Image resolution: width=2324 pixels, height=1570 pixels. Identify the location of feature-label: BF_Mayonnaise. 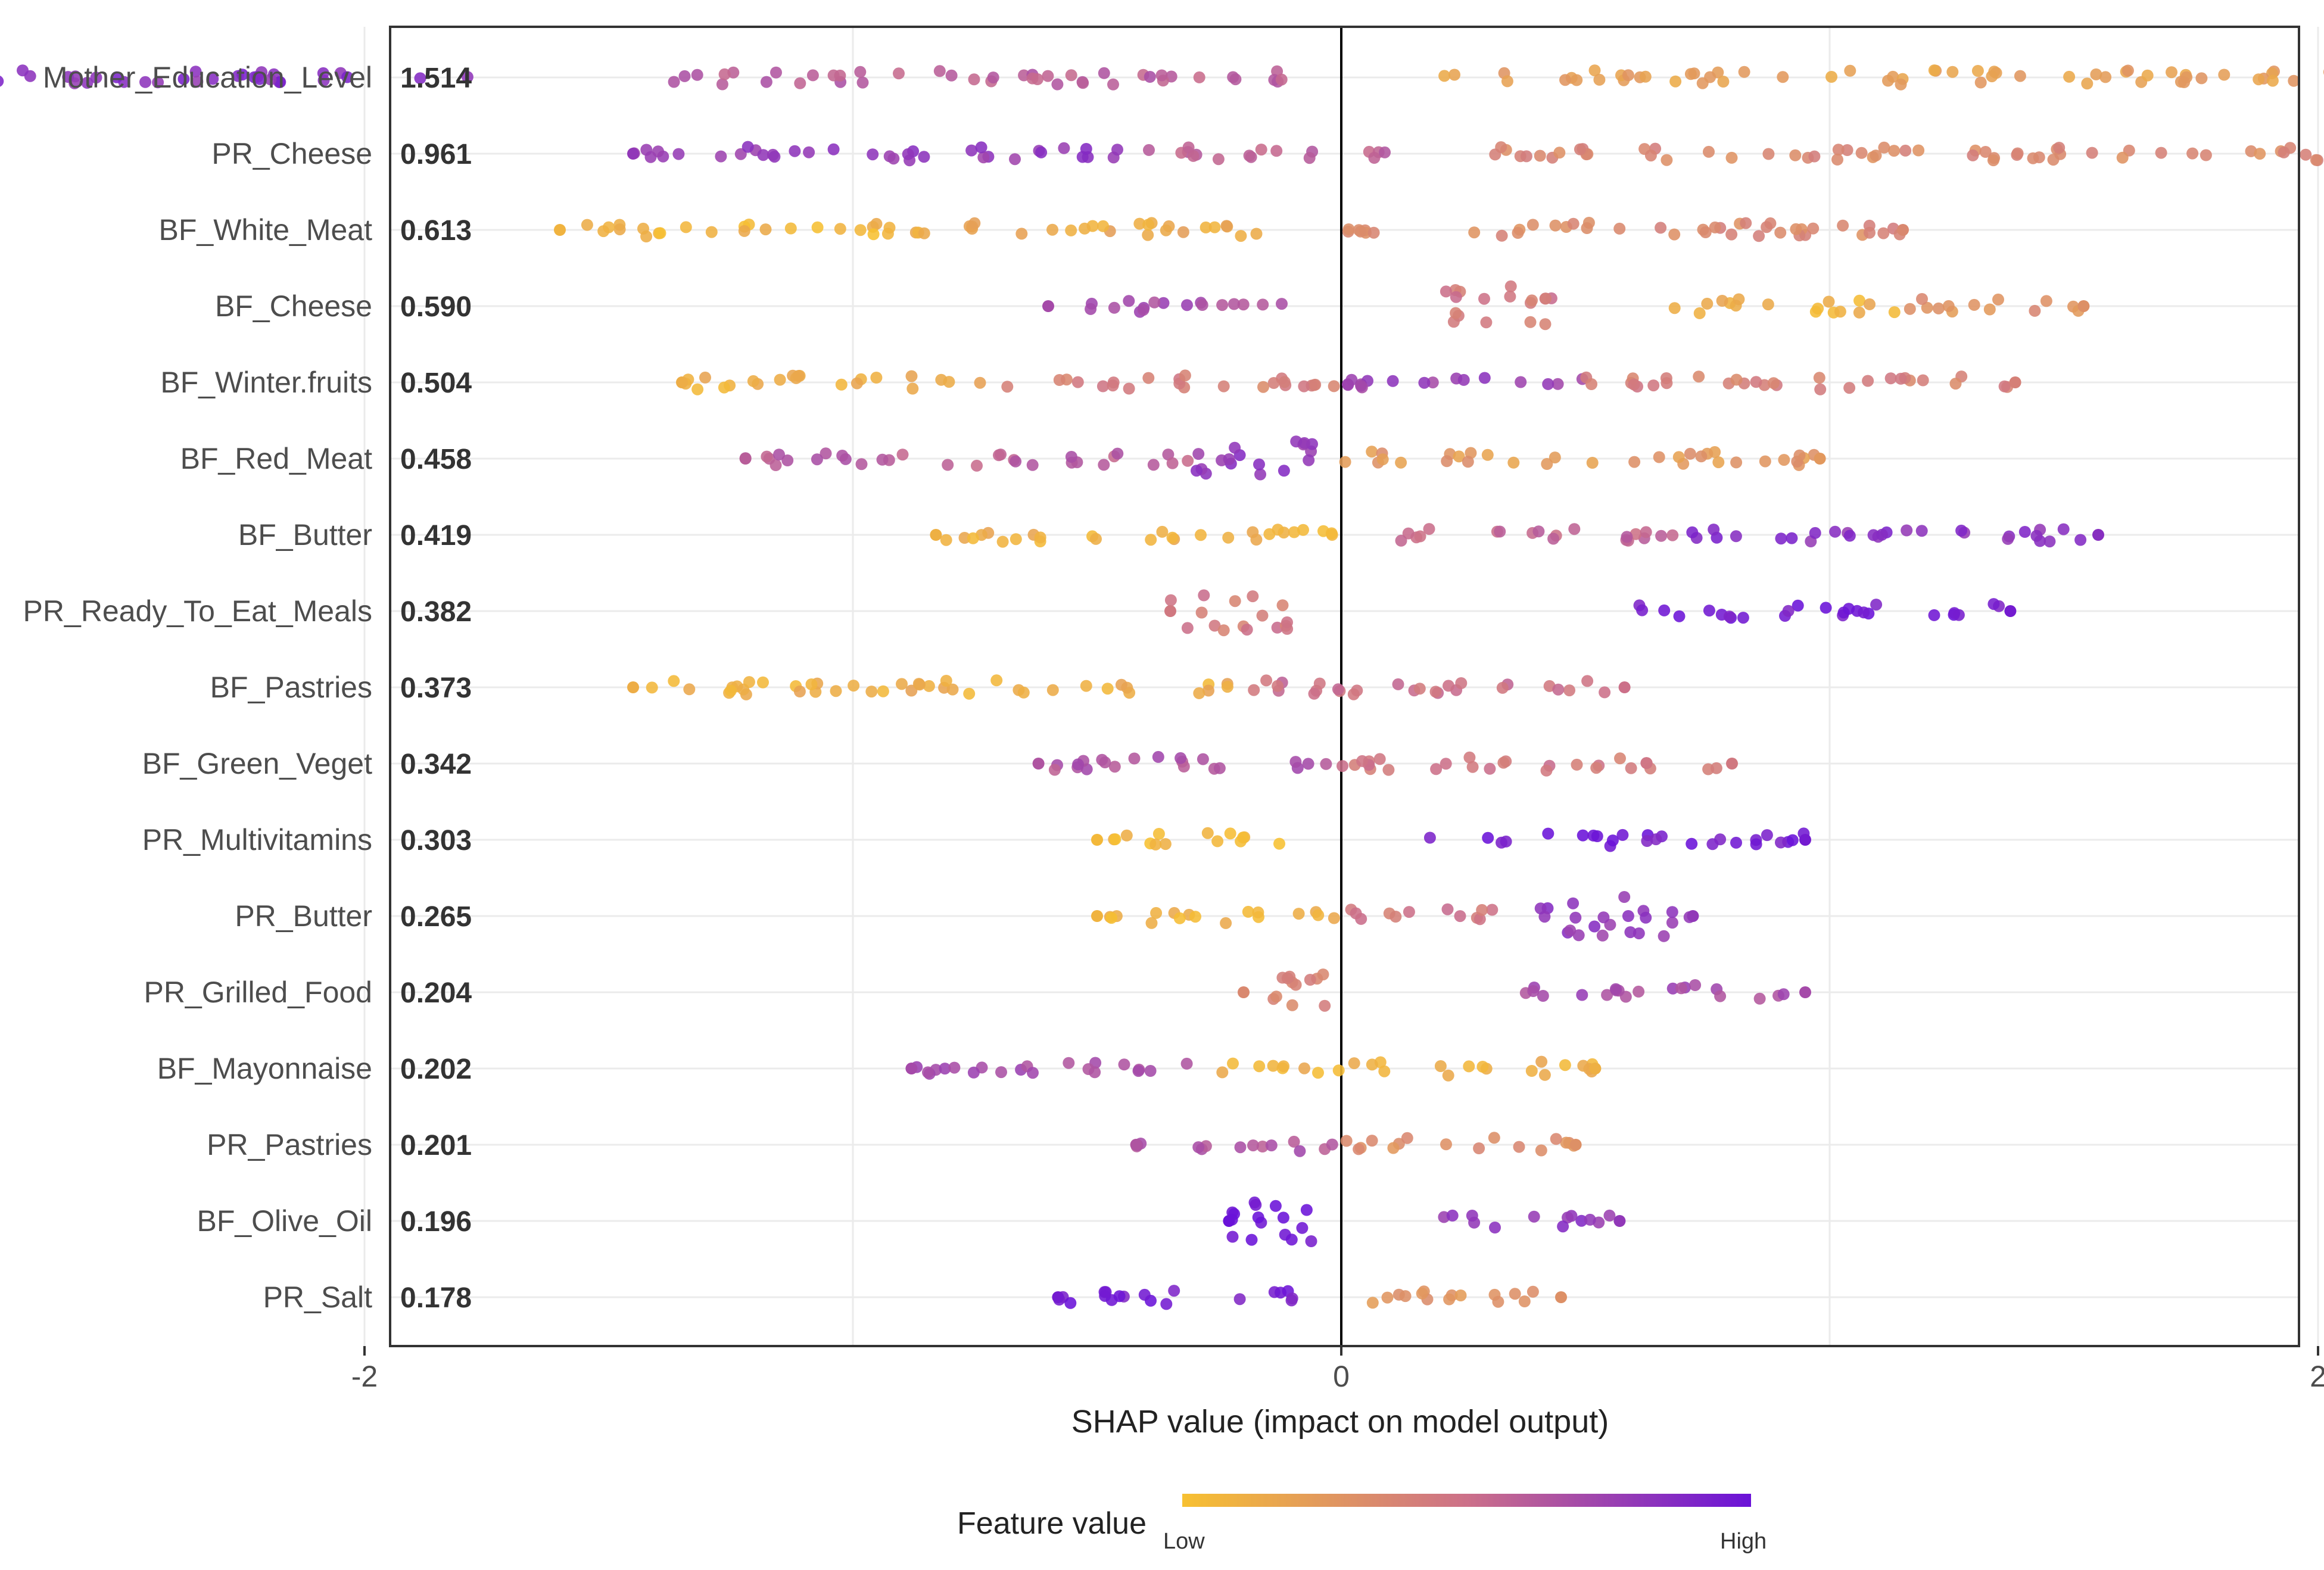
(264, 1068).